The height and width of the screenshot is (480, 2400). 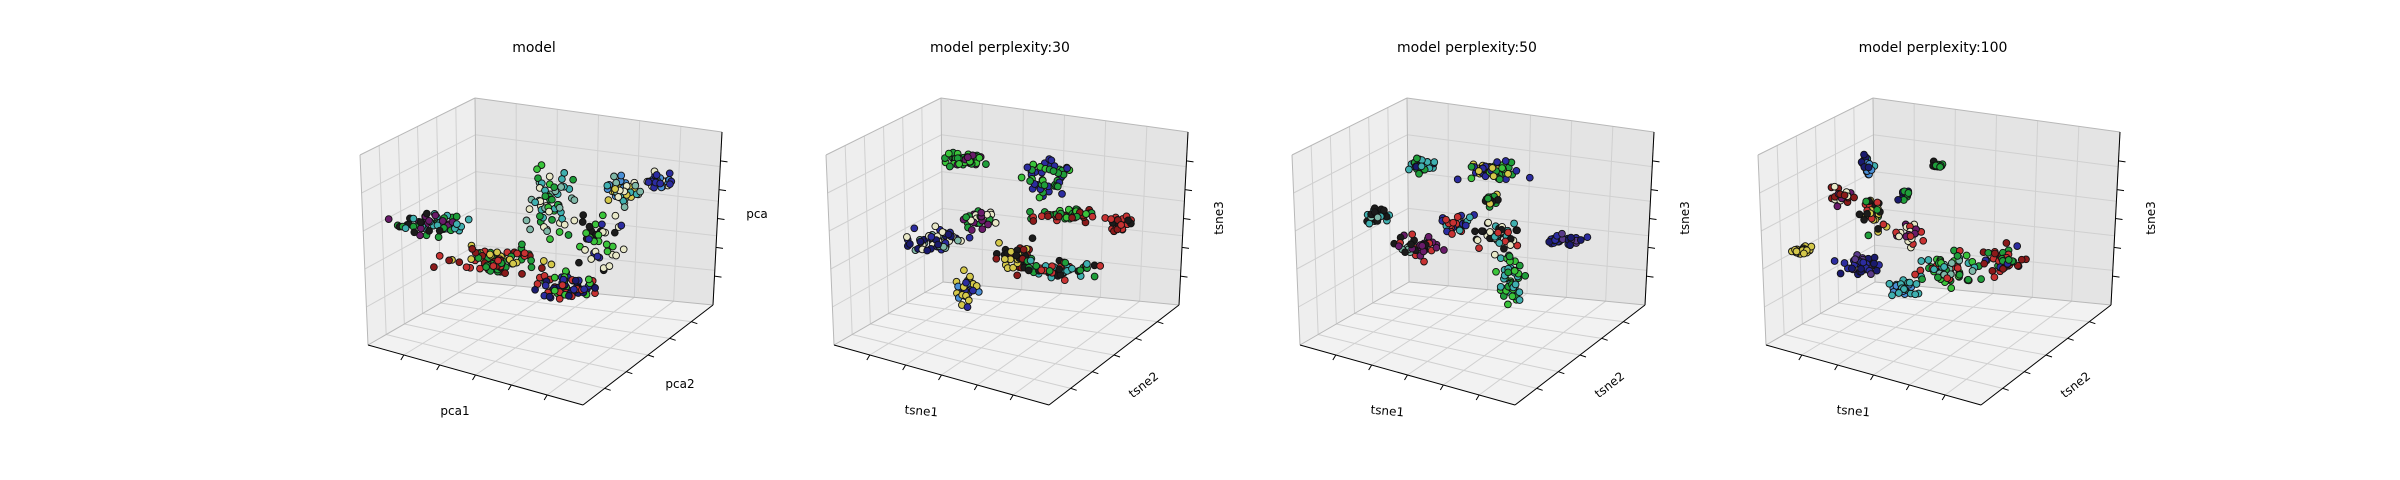 I want to click on z-axis-label: tsne3, so click(x=2151, y=218).